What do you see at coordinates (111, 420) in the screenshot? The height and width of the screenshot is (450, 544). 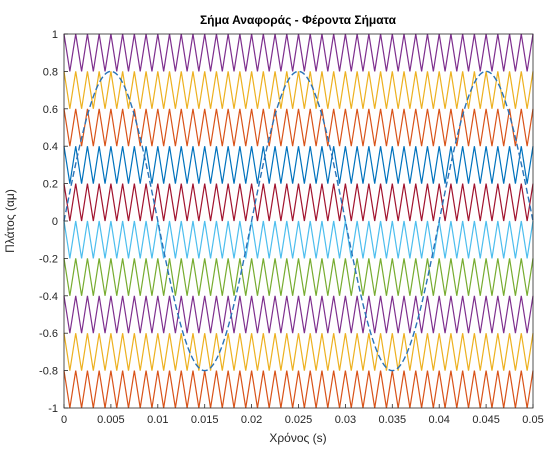 I see `x-tick-label: 0.005` at bounding box center [111, 420].